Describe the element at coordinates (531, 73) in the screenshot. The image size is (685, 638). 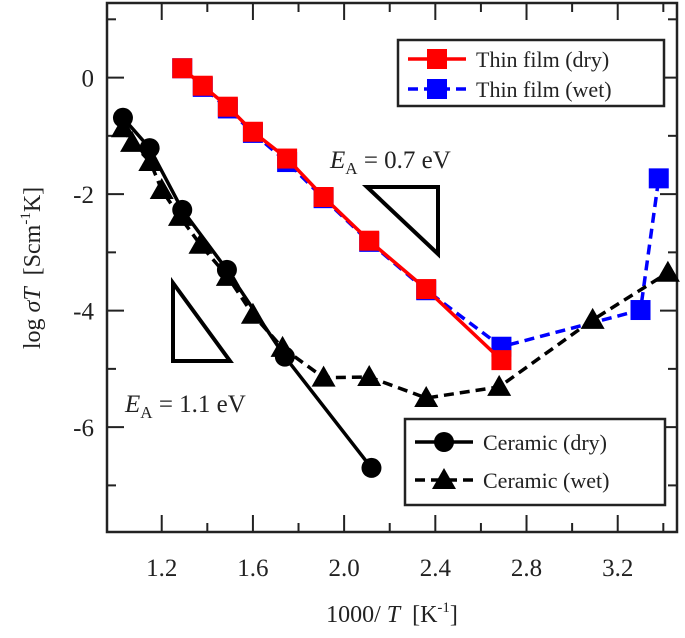
I see `legend-top-right: Thin film (dry) Thin film (wet)` at that location.